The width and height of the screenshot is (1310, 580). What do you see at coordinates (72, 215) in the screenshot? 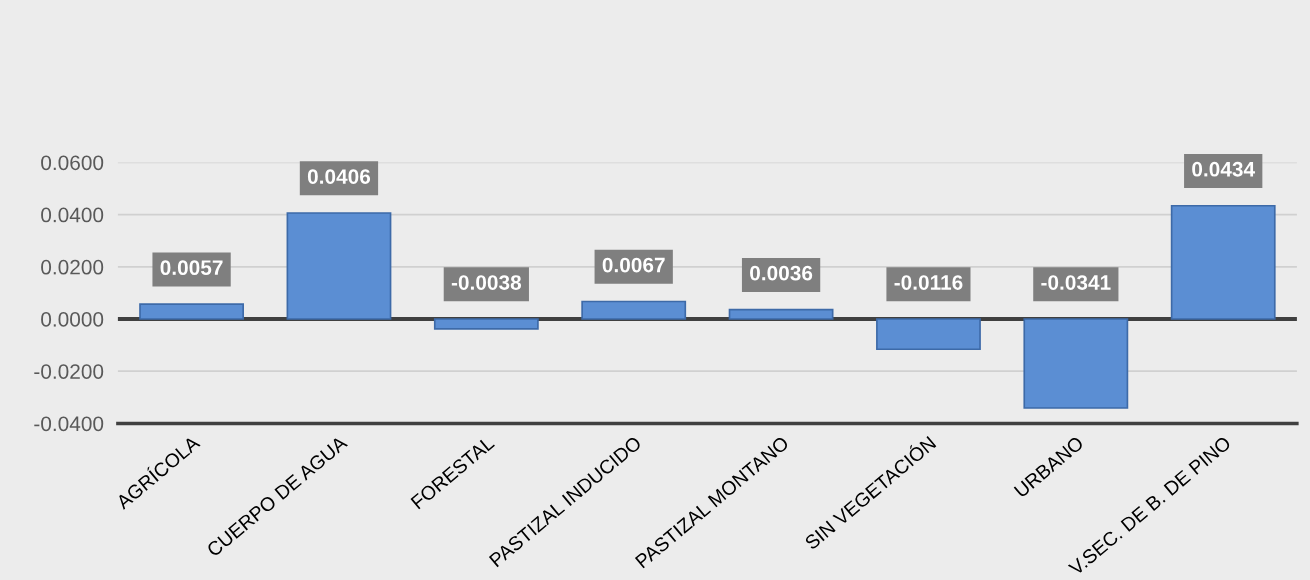
I see `y-tick-label: 0.0400` at bounding box center [72, 215].